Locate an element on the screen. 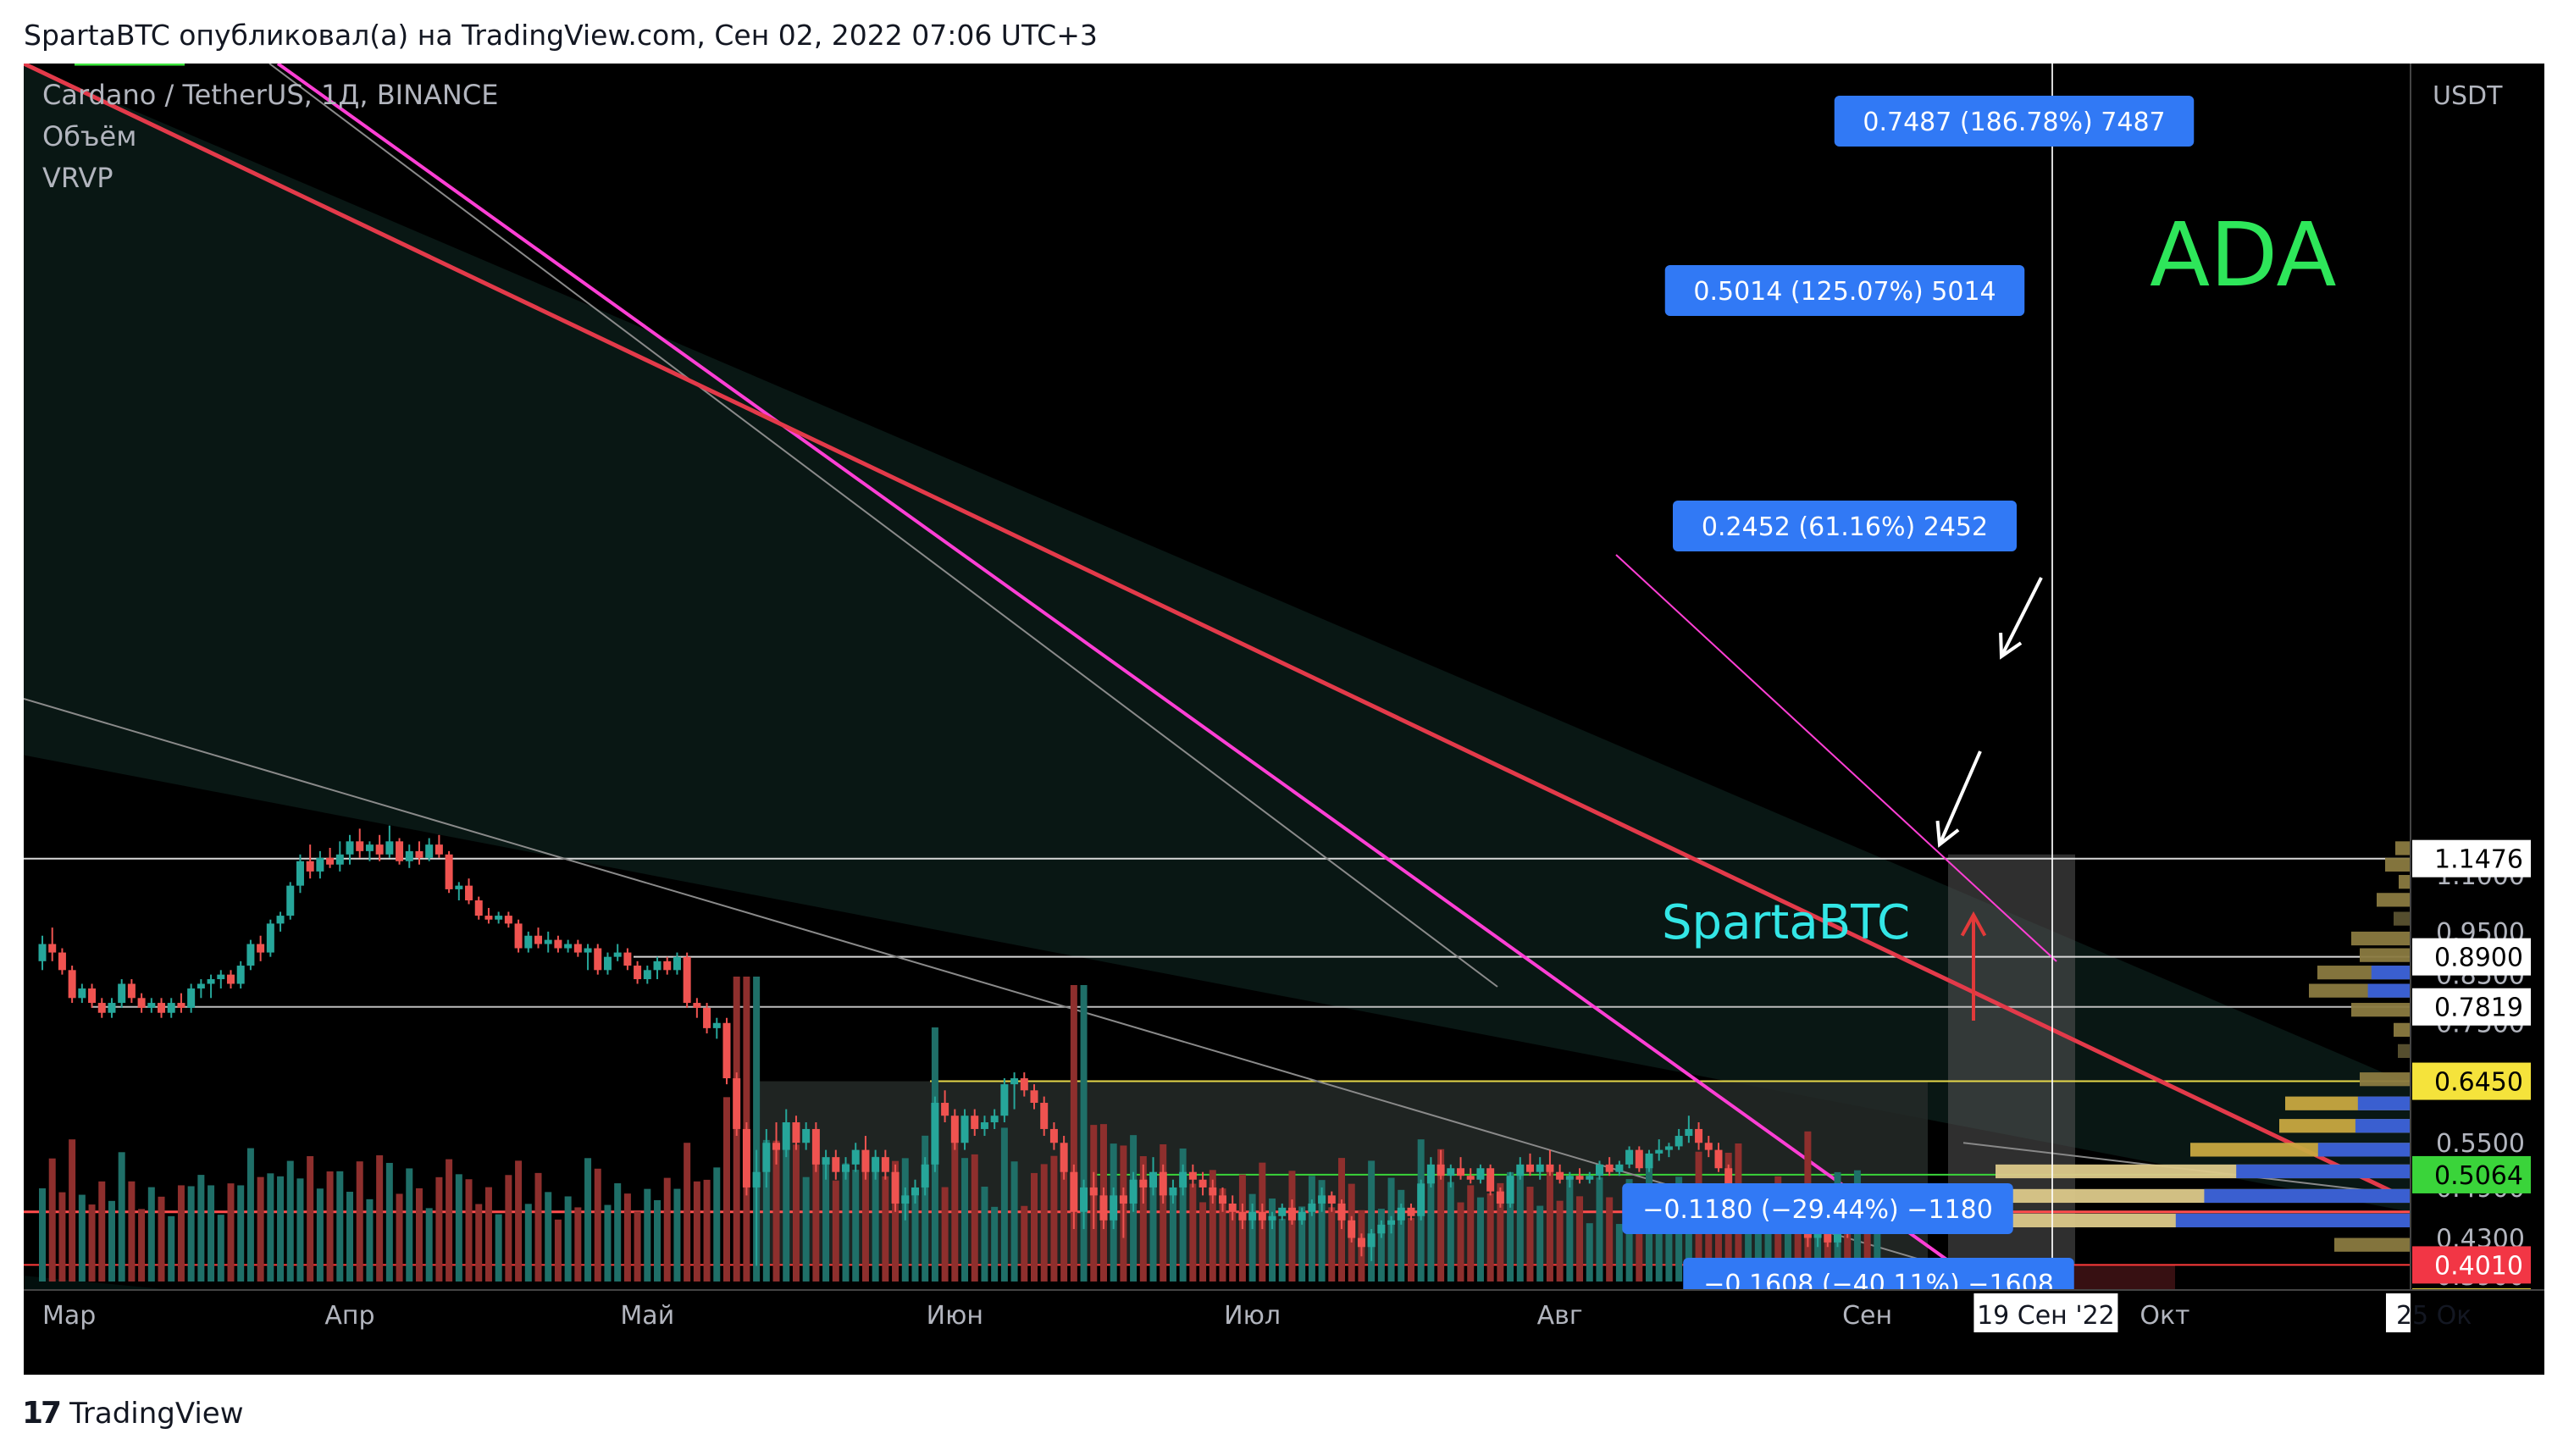  price-label-text: 0.5064 is located at coordinates (2478, 1176).